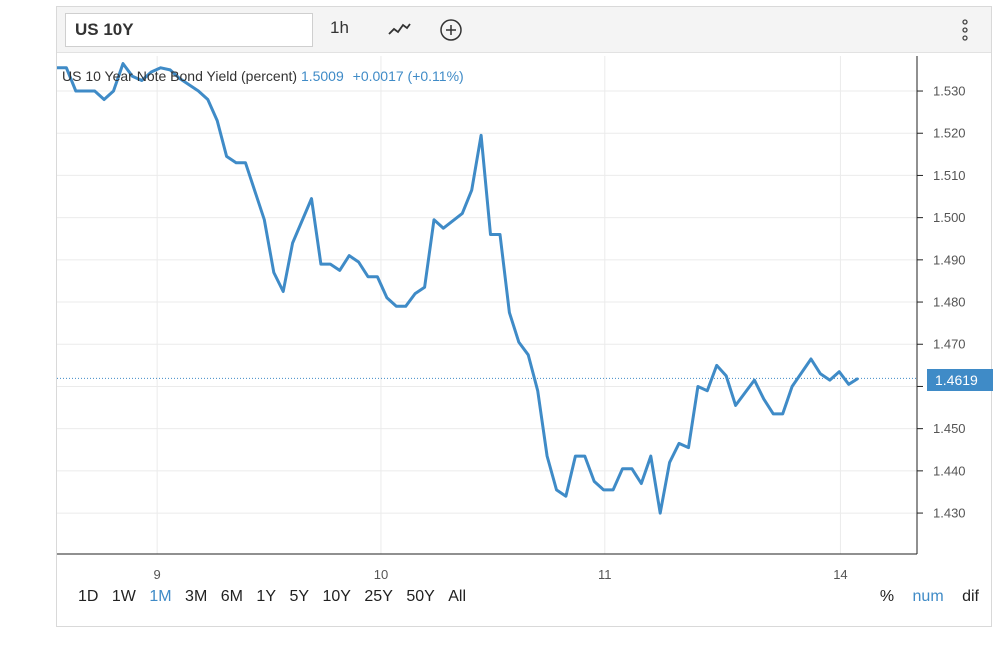  Describe the element at coordinates (231, 596) in the screenshot. I see `range-6m: 6M` at that location.